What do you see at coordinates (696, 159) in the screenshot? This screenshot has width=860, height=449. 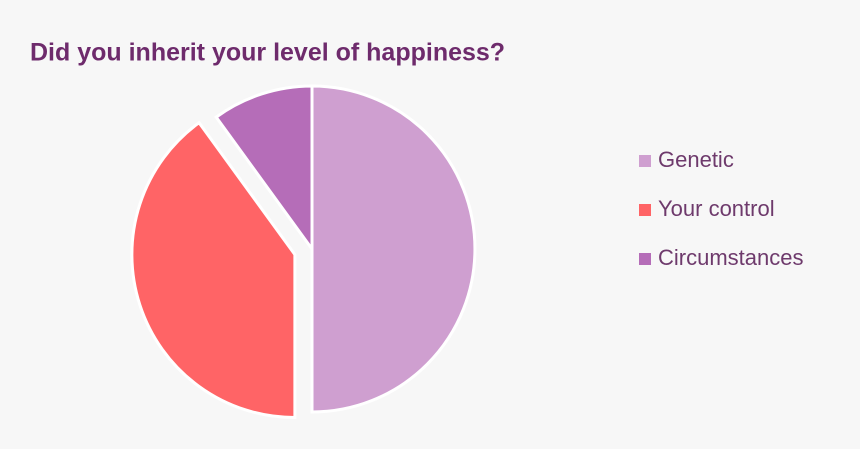 I see `legend-label: Genetic` at bounding box center [696, 159].